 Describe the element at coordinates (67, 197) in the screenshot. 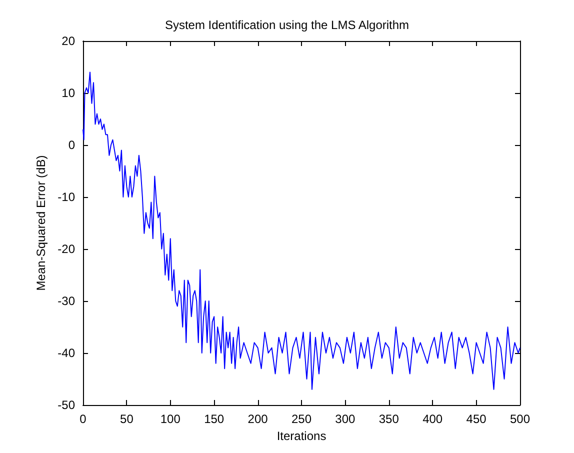

I see `y-tick-label: -10` at that location.